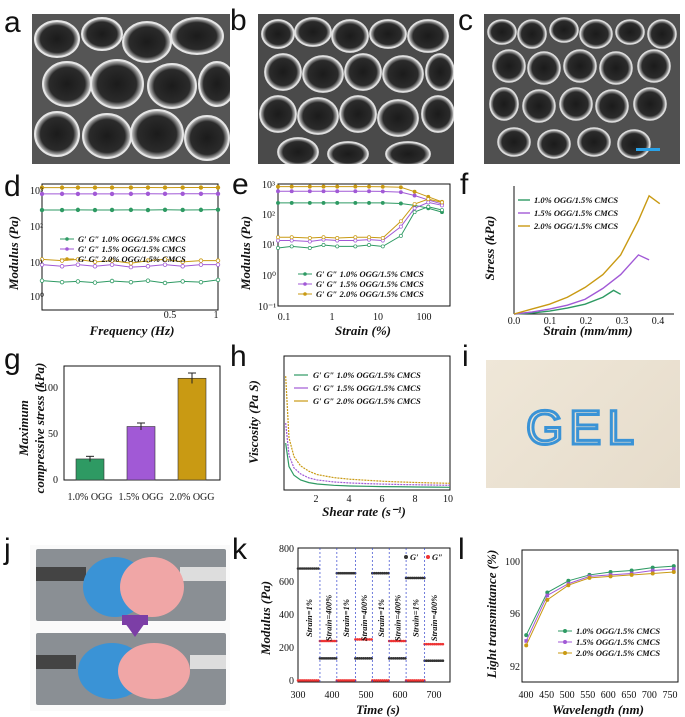 The height and width of the screenshot is (717, 685). I want to click on panel-label-a: a, so click(12, 22).